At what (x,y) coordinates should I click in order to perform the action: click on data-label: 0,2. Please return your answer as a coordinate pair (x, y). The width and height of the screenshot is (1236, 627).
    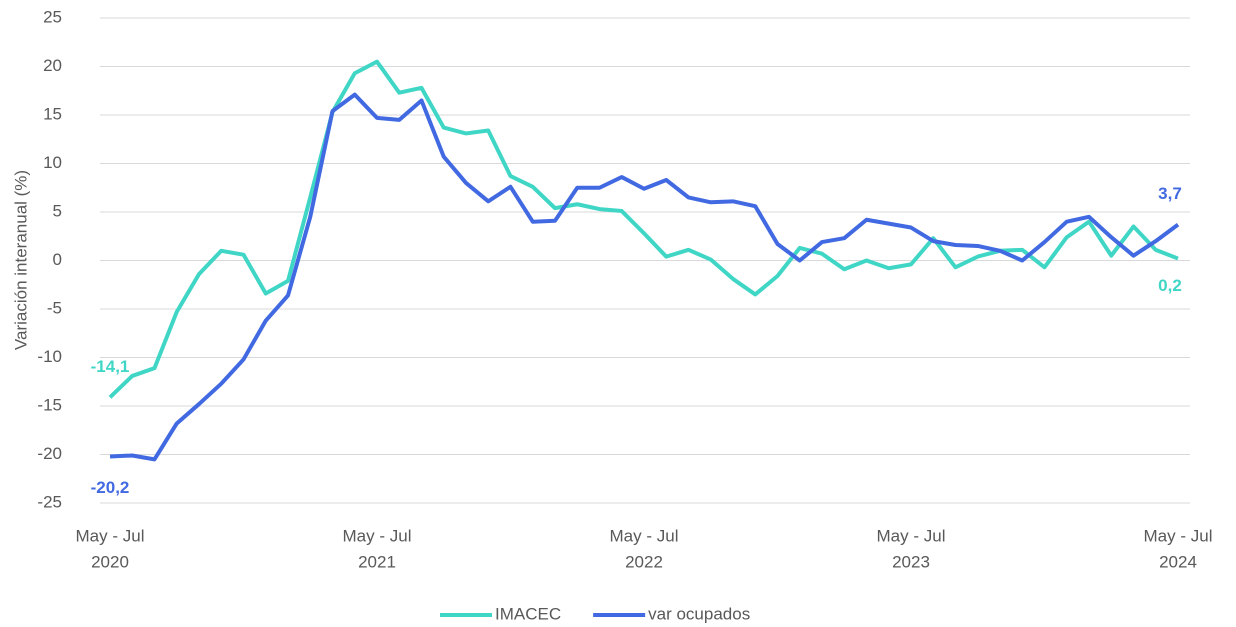
    Looking at the image, I should click on (1170, 285).